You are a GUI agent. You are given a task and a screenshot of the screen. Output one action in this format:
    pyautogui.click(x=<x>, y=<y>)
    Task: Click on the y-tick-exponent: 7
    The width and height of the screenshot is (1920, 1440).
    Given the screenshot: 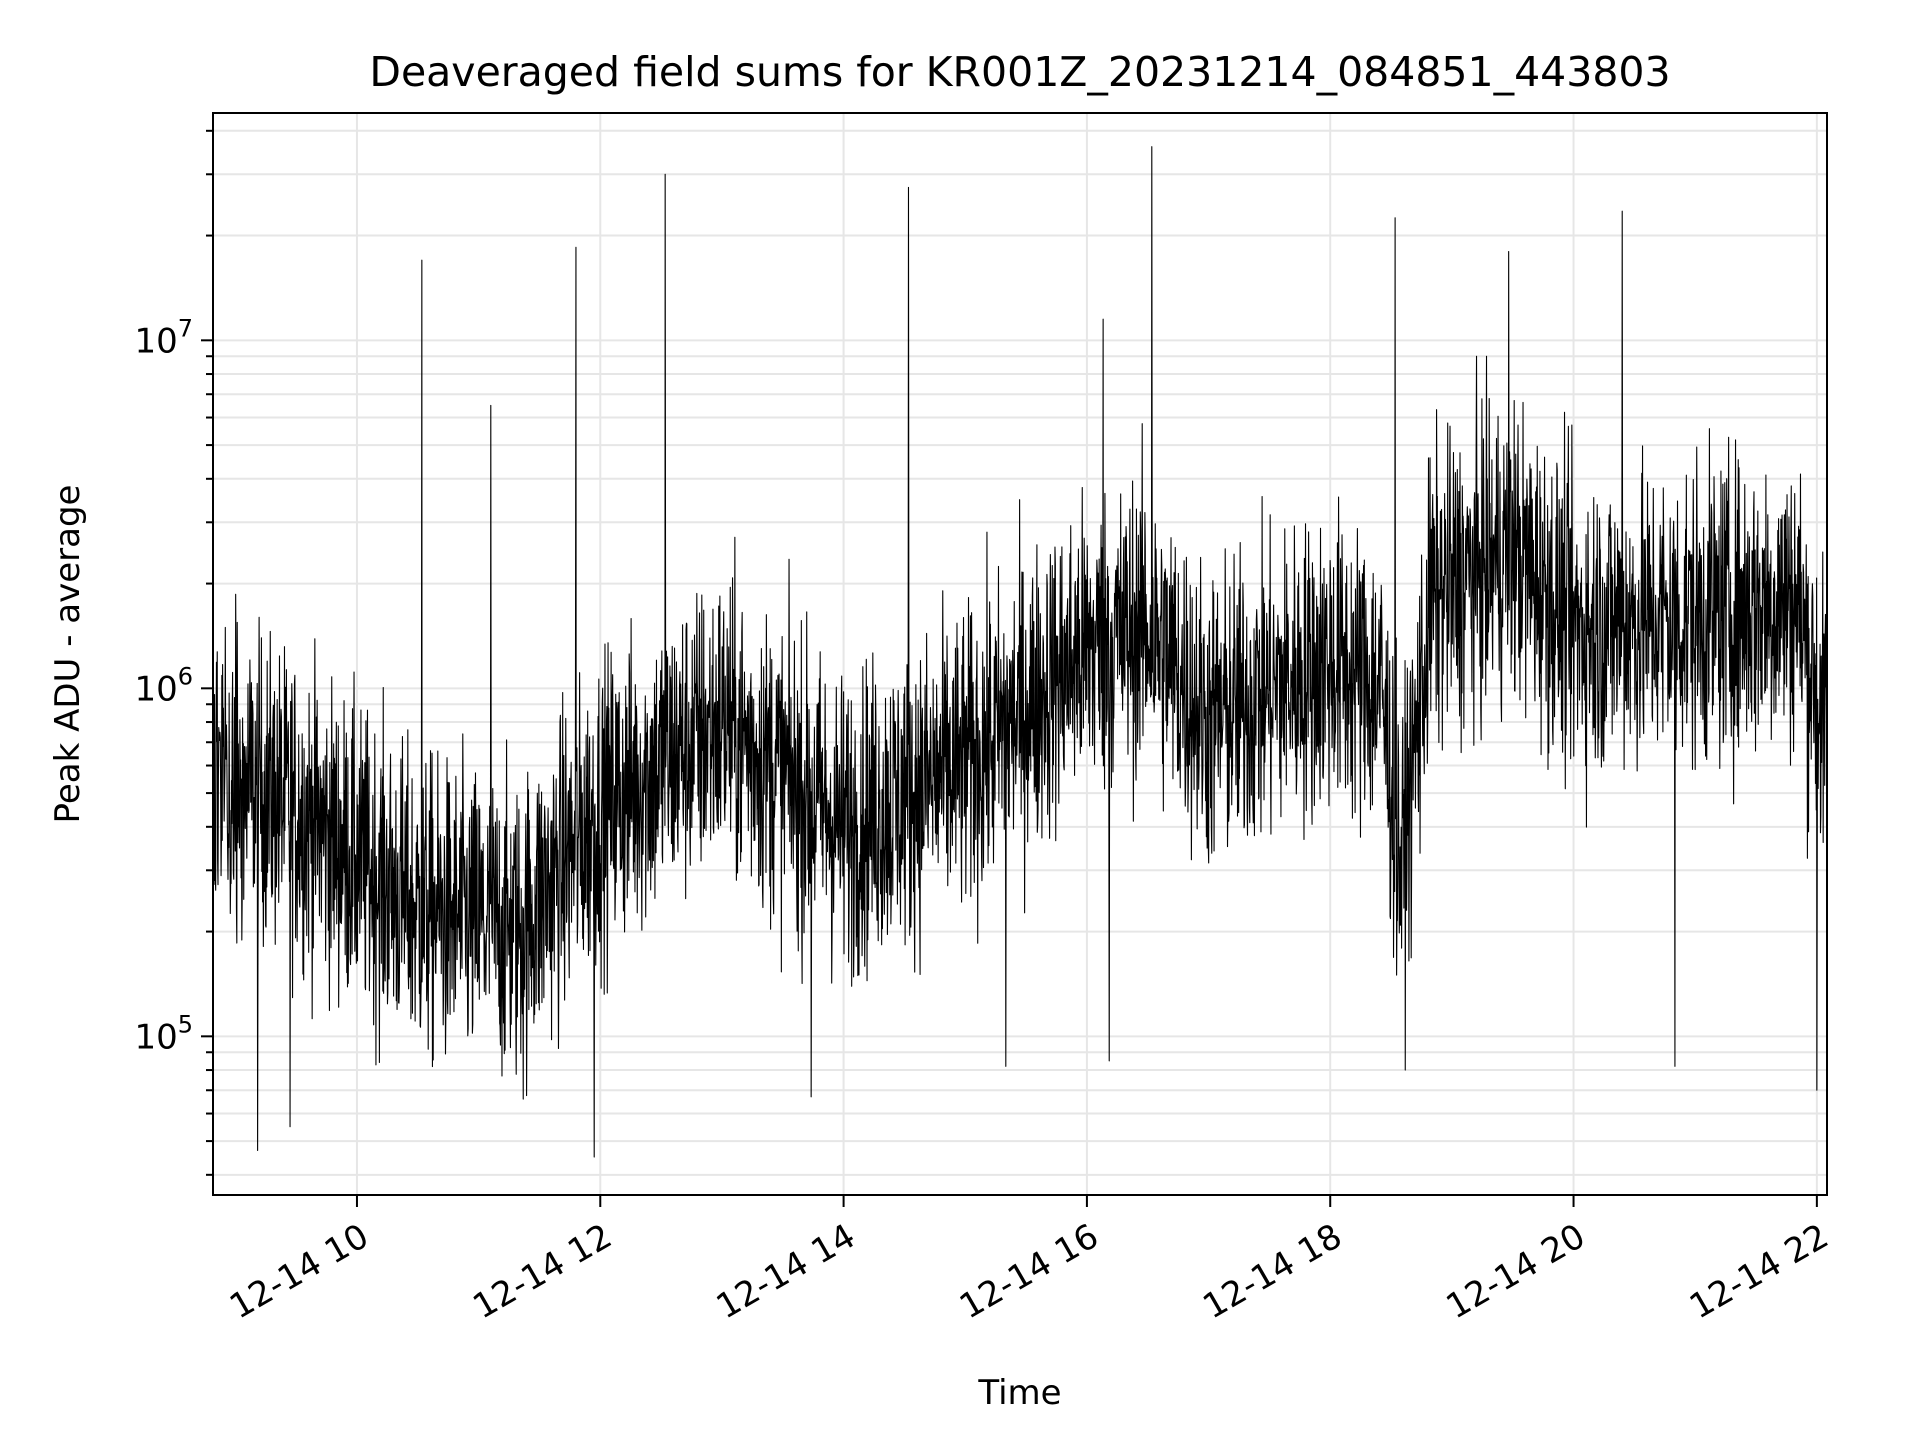 What is the action you would take?
    pyautogui.click(x=185, y=328)
    